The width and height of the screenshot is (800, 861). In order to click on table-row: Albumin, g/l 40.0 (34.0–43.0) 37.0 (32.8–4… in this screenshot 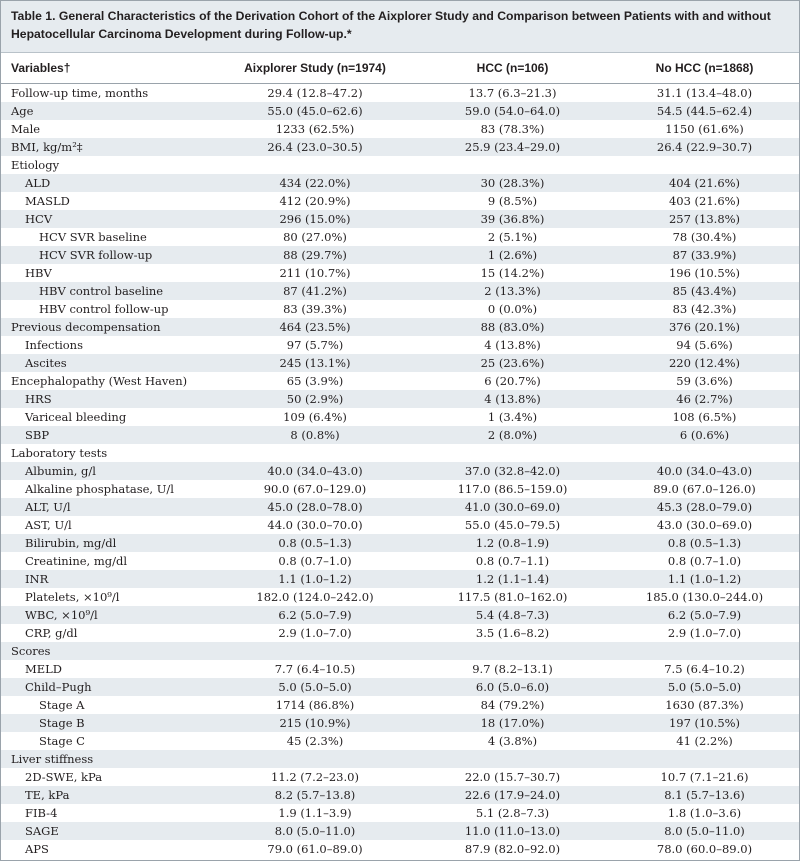, I will do `click(400, 471)`.